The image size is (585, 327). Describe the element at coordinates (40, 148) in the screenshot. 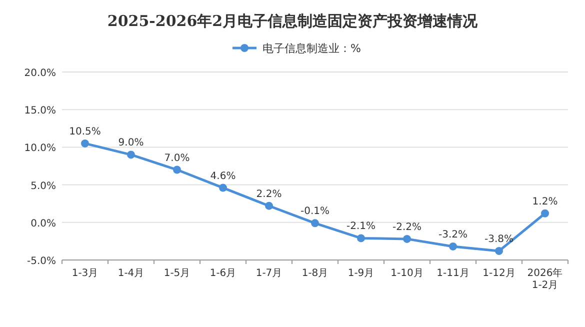

I see `y-tick-label: 10.0%` at that location.